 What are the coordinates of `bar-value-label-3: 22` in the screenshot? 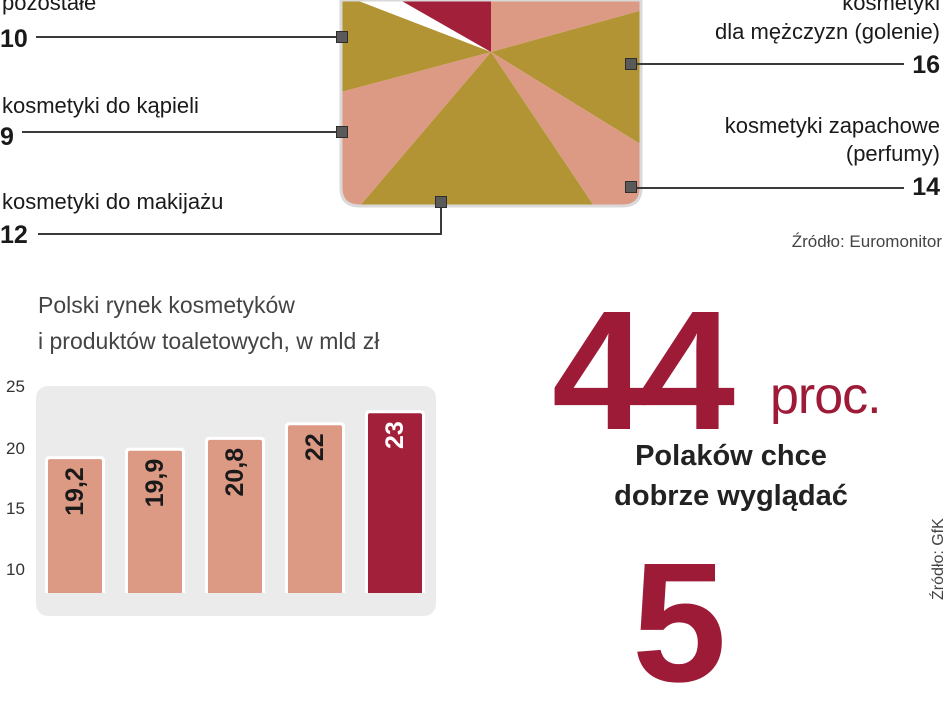 It's located at (315, 447).